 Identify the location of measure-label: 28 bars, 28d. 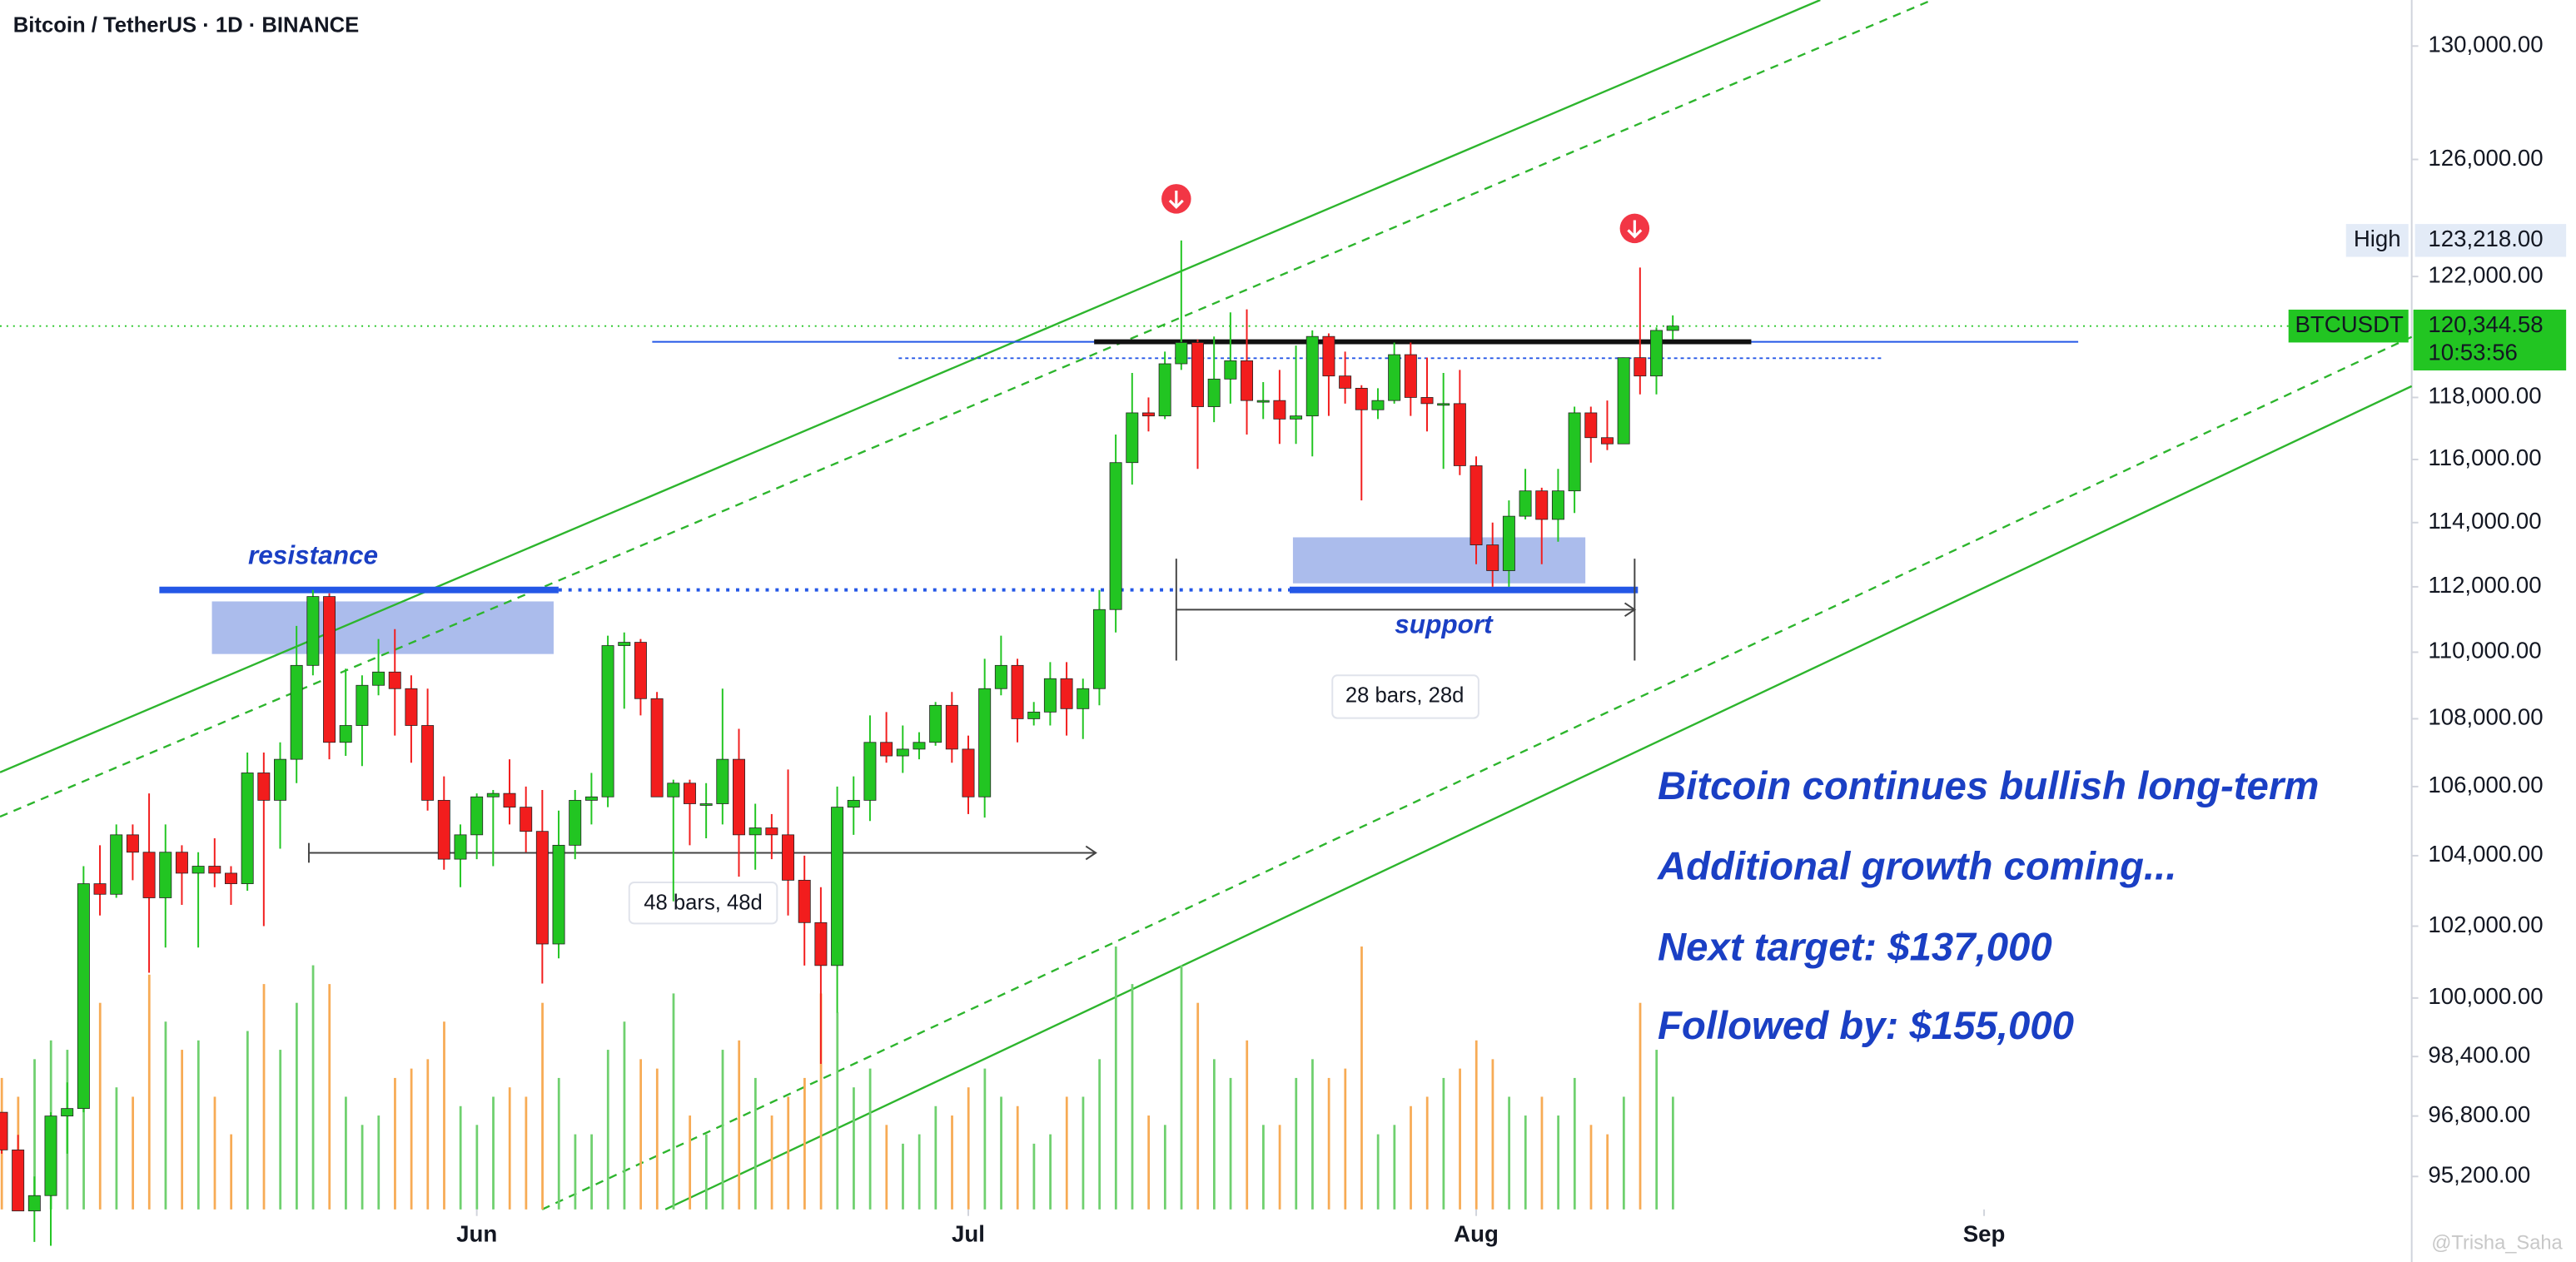
(1405, 696).